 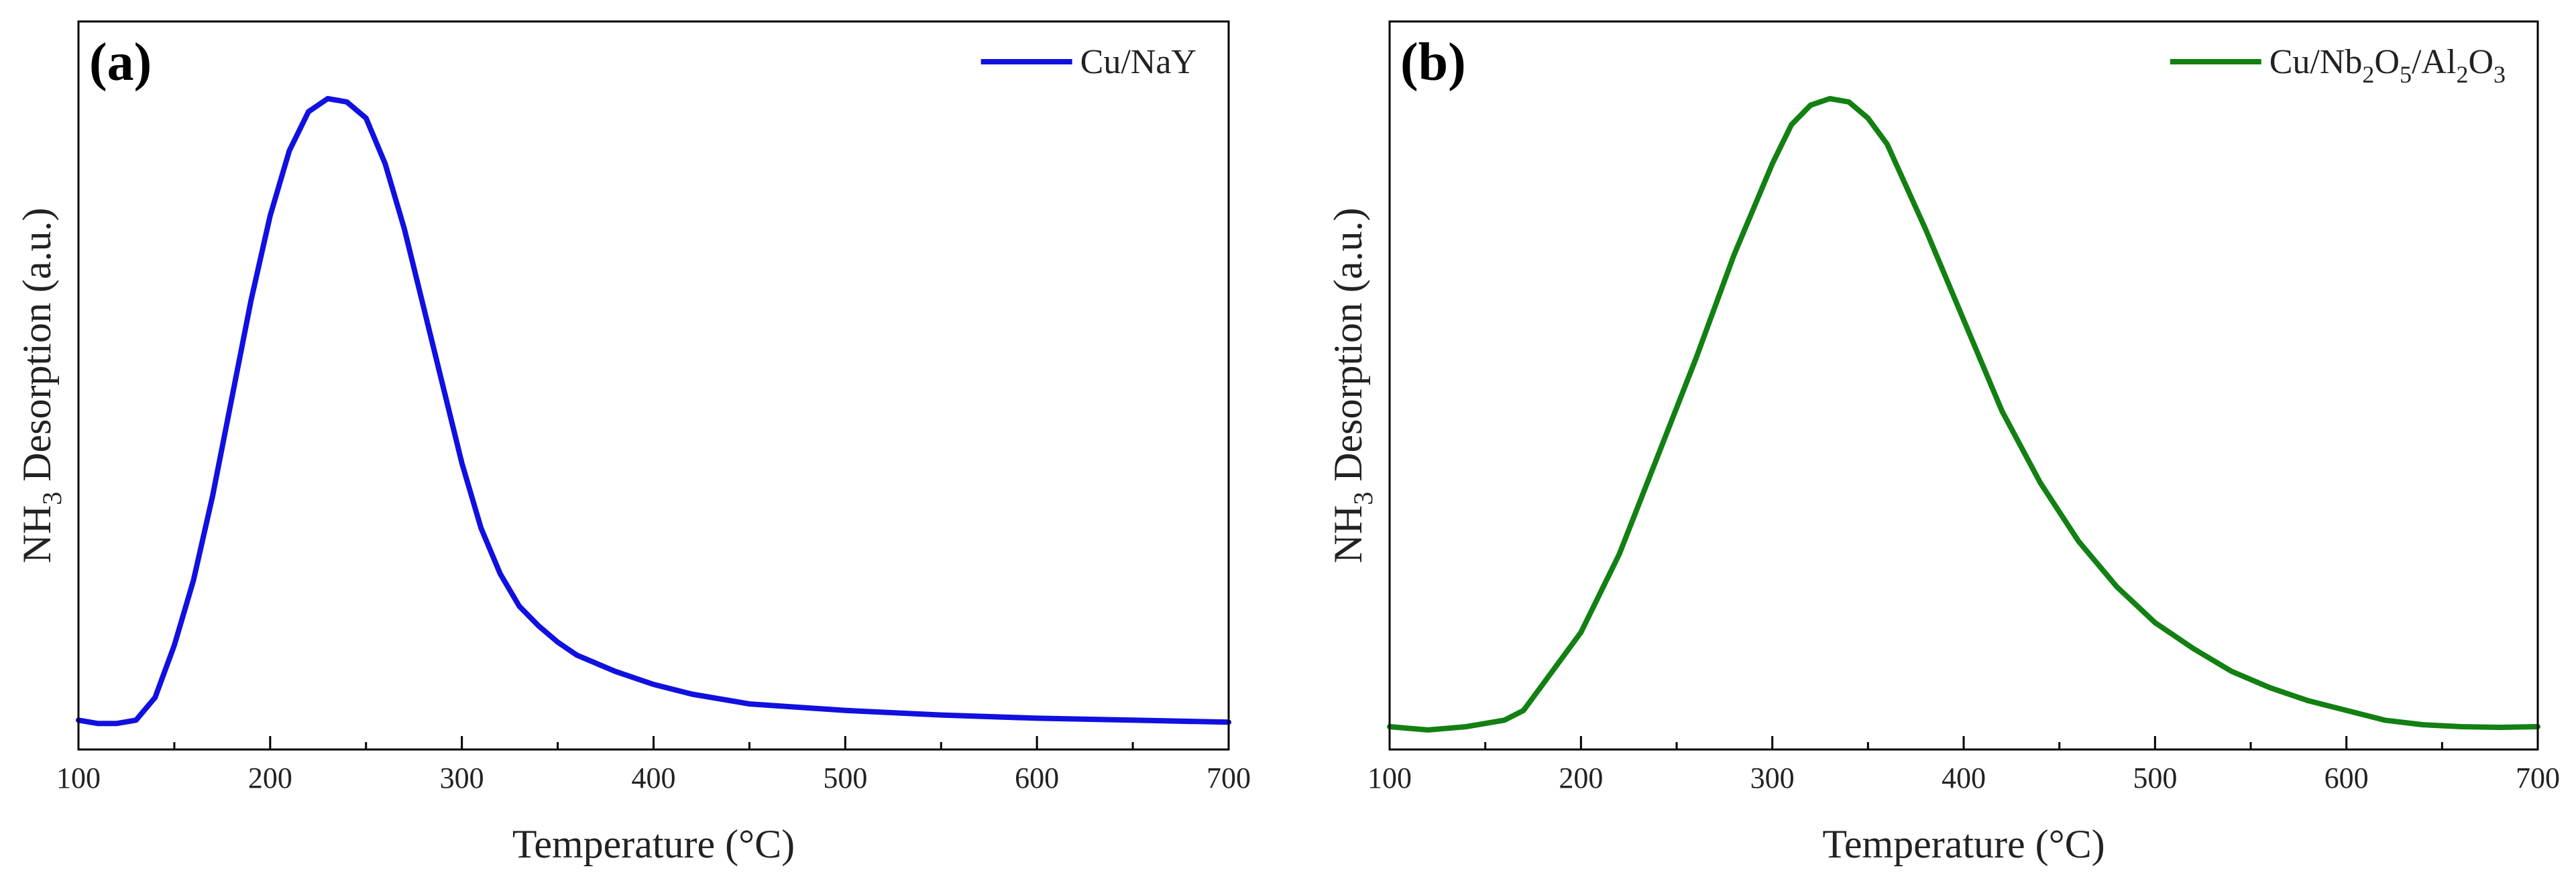 What do you see at coordinates (1138, 62) in the screenshot?
I see `legend-label: Cu/NaY` at bounding box center [1138, 62].